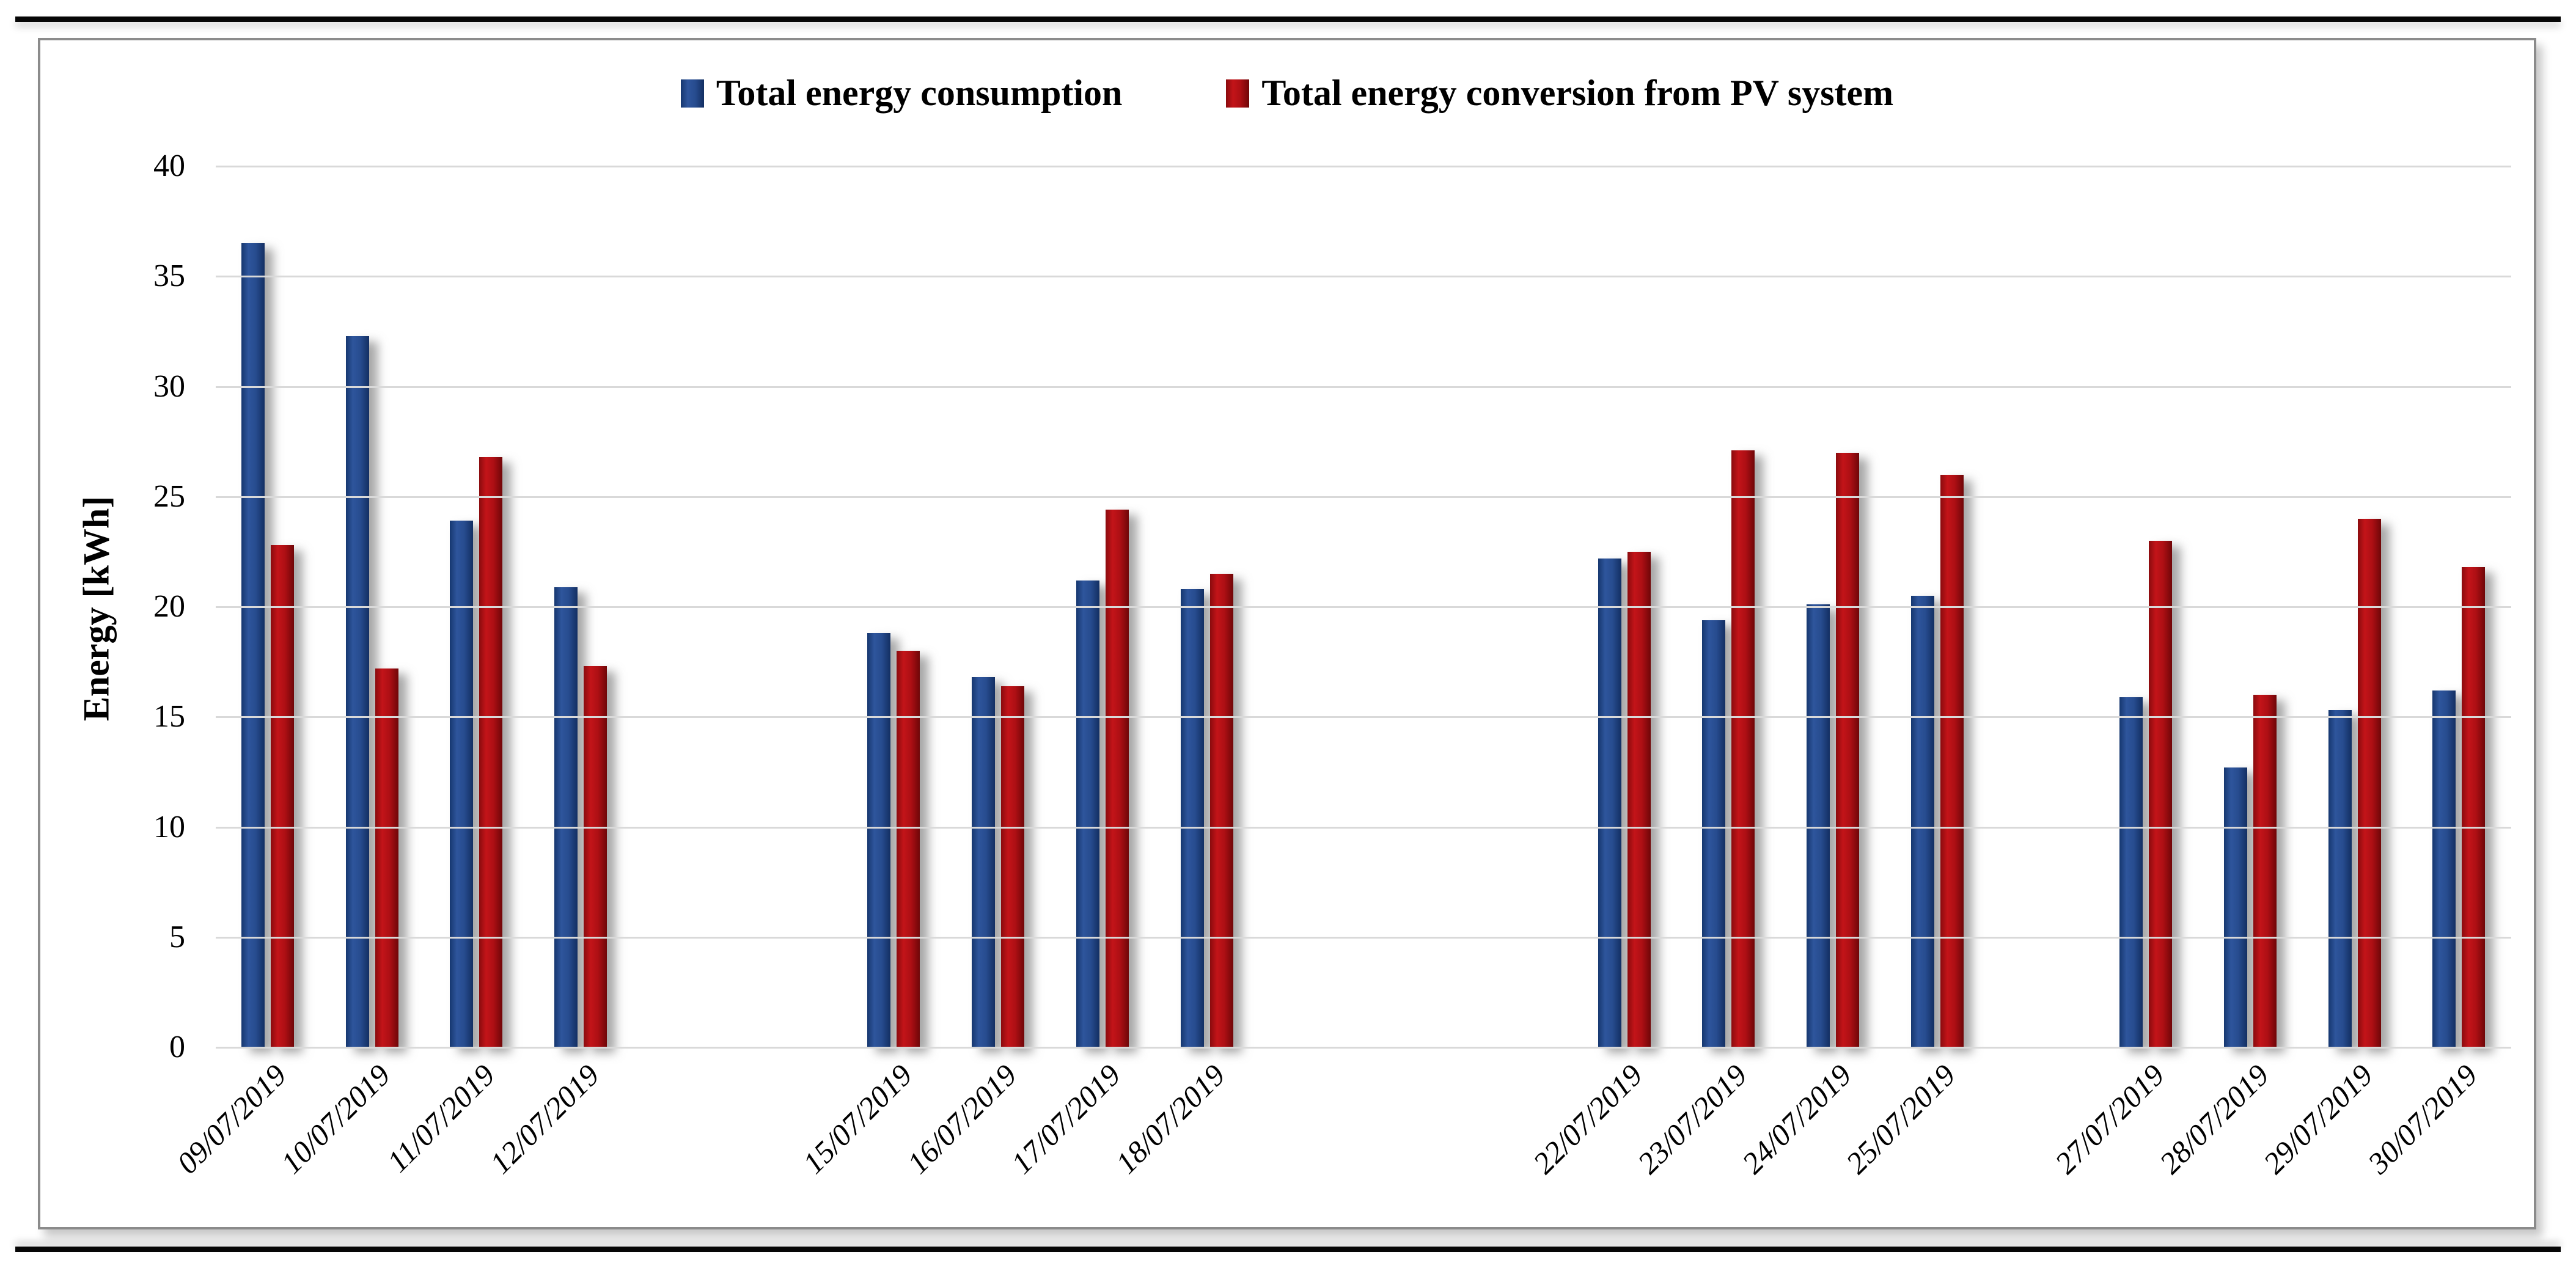 The image size is (2576, 1271). What do you see at coordinates (2422, 1119) in the screenshot?
I see `x-axis-label: 30/07/2019` at bounding box center [2422, 1119].